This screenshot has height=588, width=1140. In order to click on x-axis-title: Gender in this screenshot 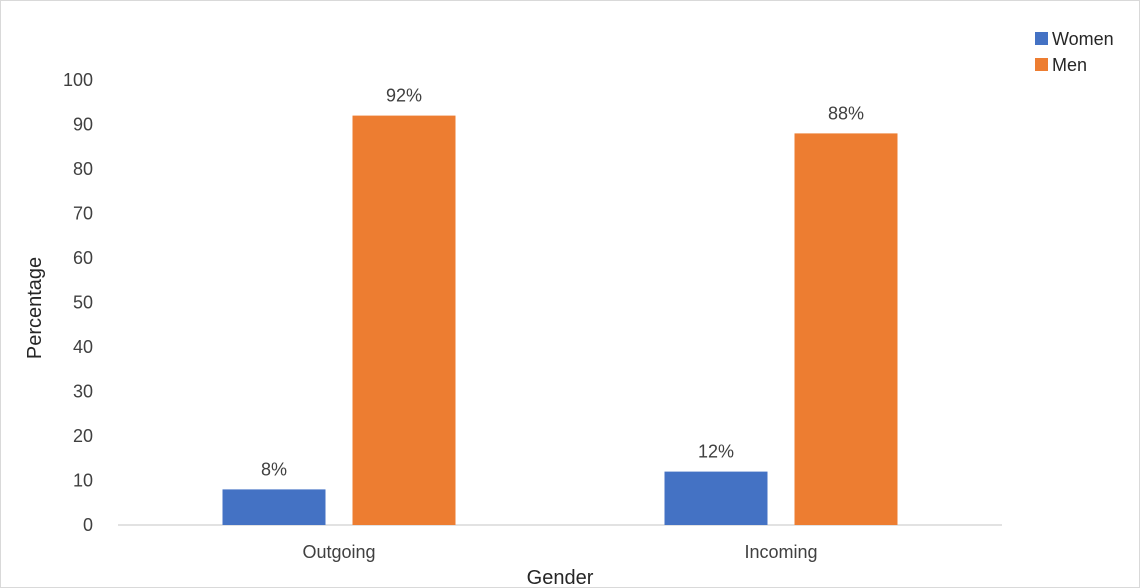, I will do `click(560, 577)`.